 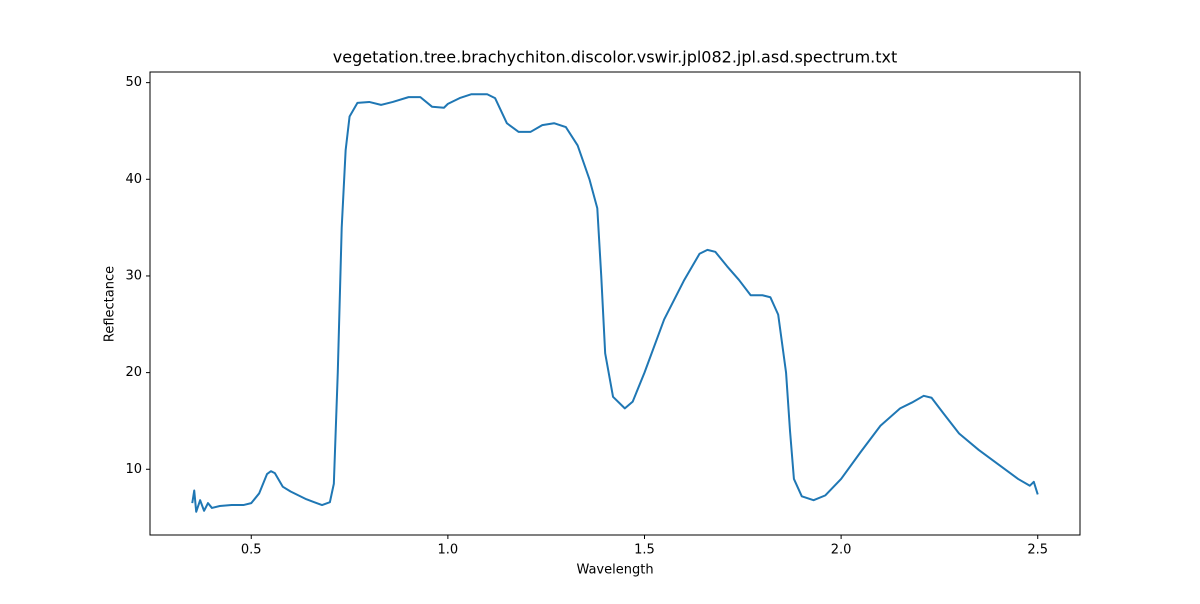 I want to click on x-tick-label: 1.0, so click(x=448, y=550).